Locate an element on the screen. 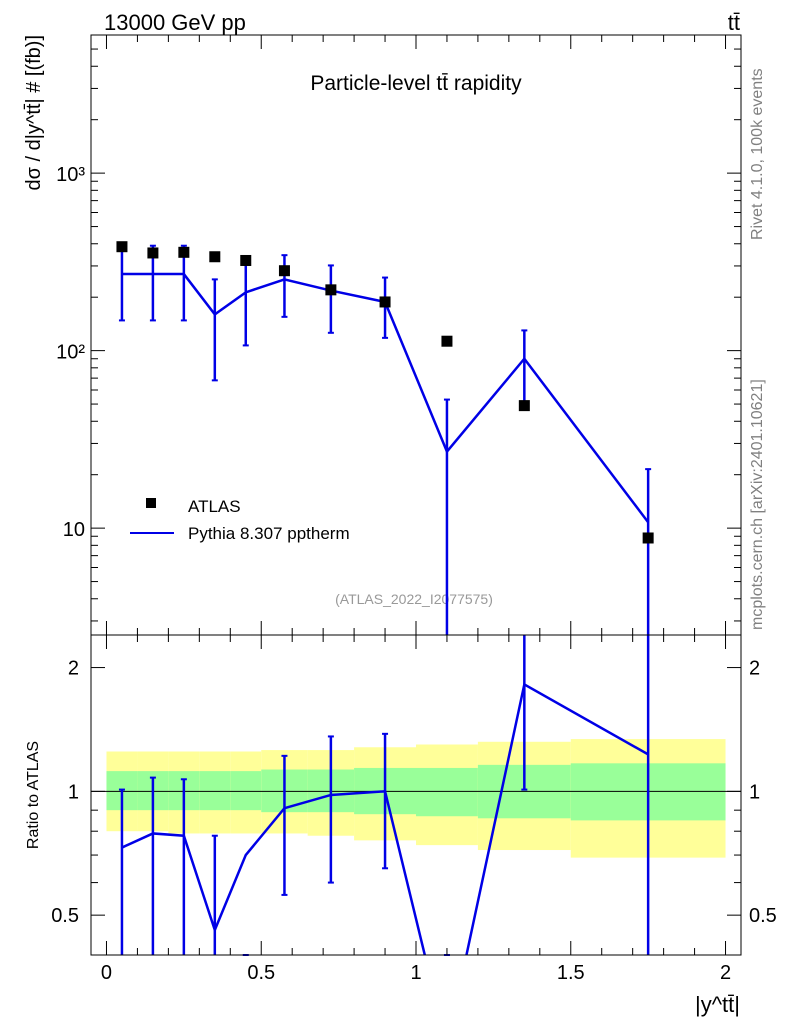  ratio-bands is located at coordinates (416, 798).